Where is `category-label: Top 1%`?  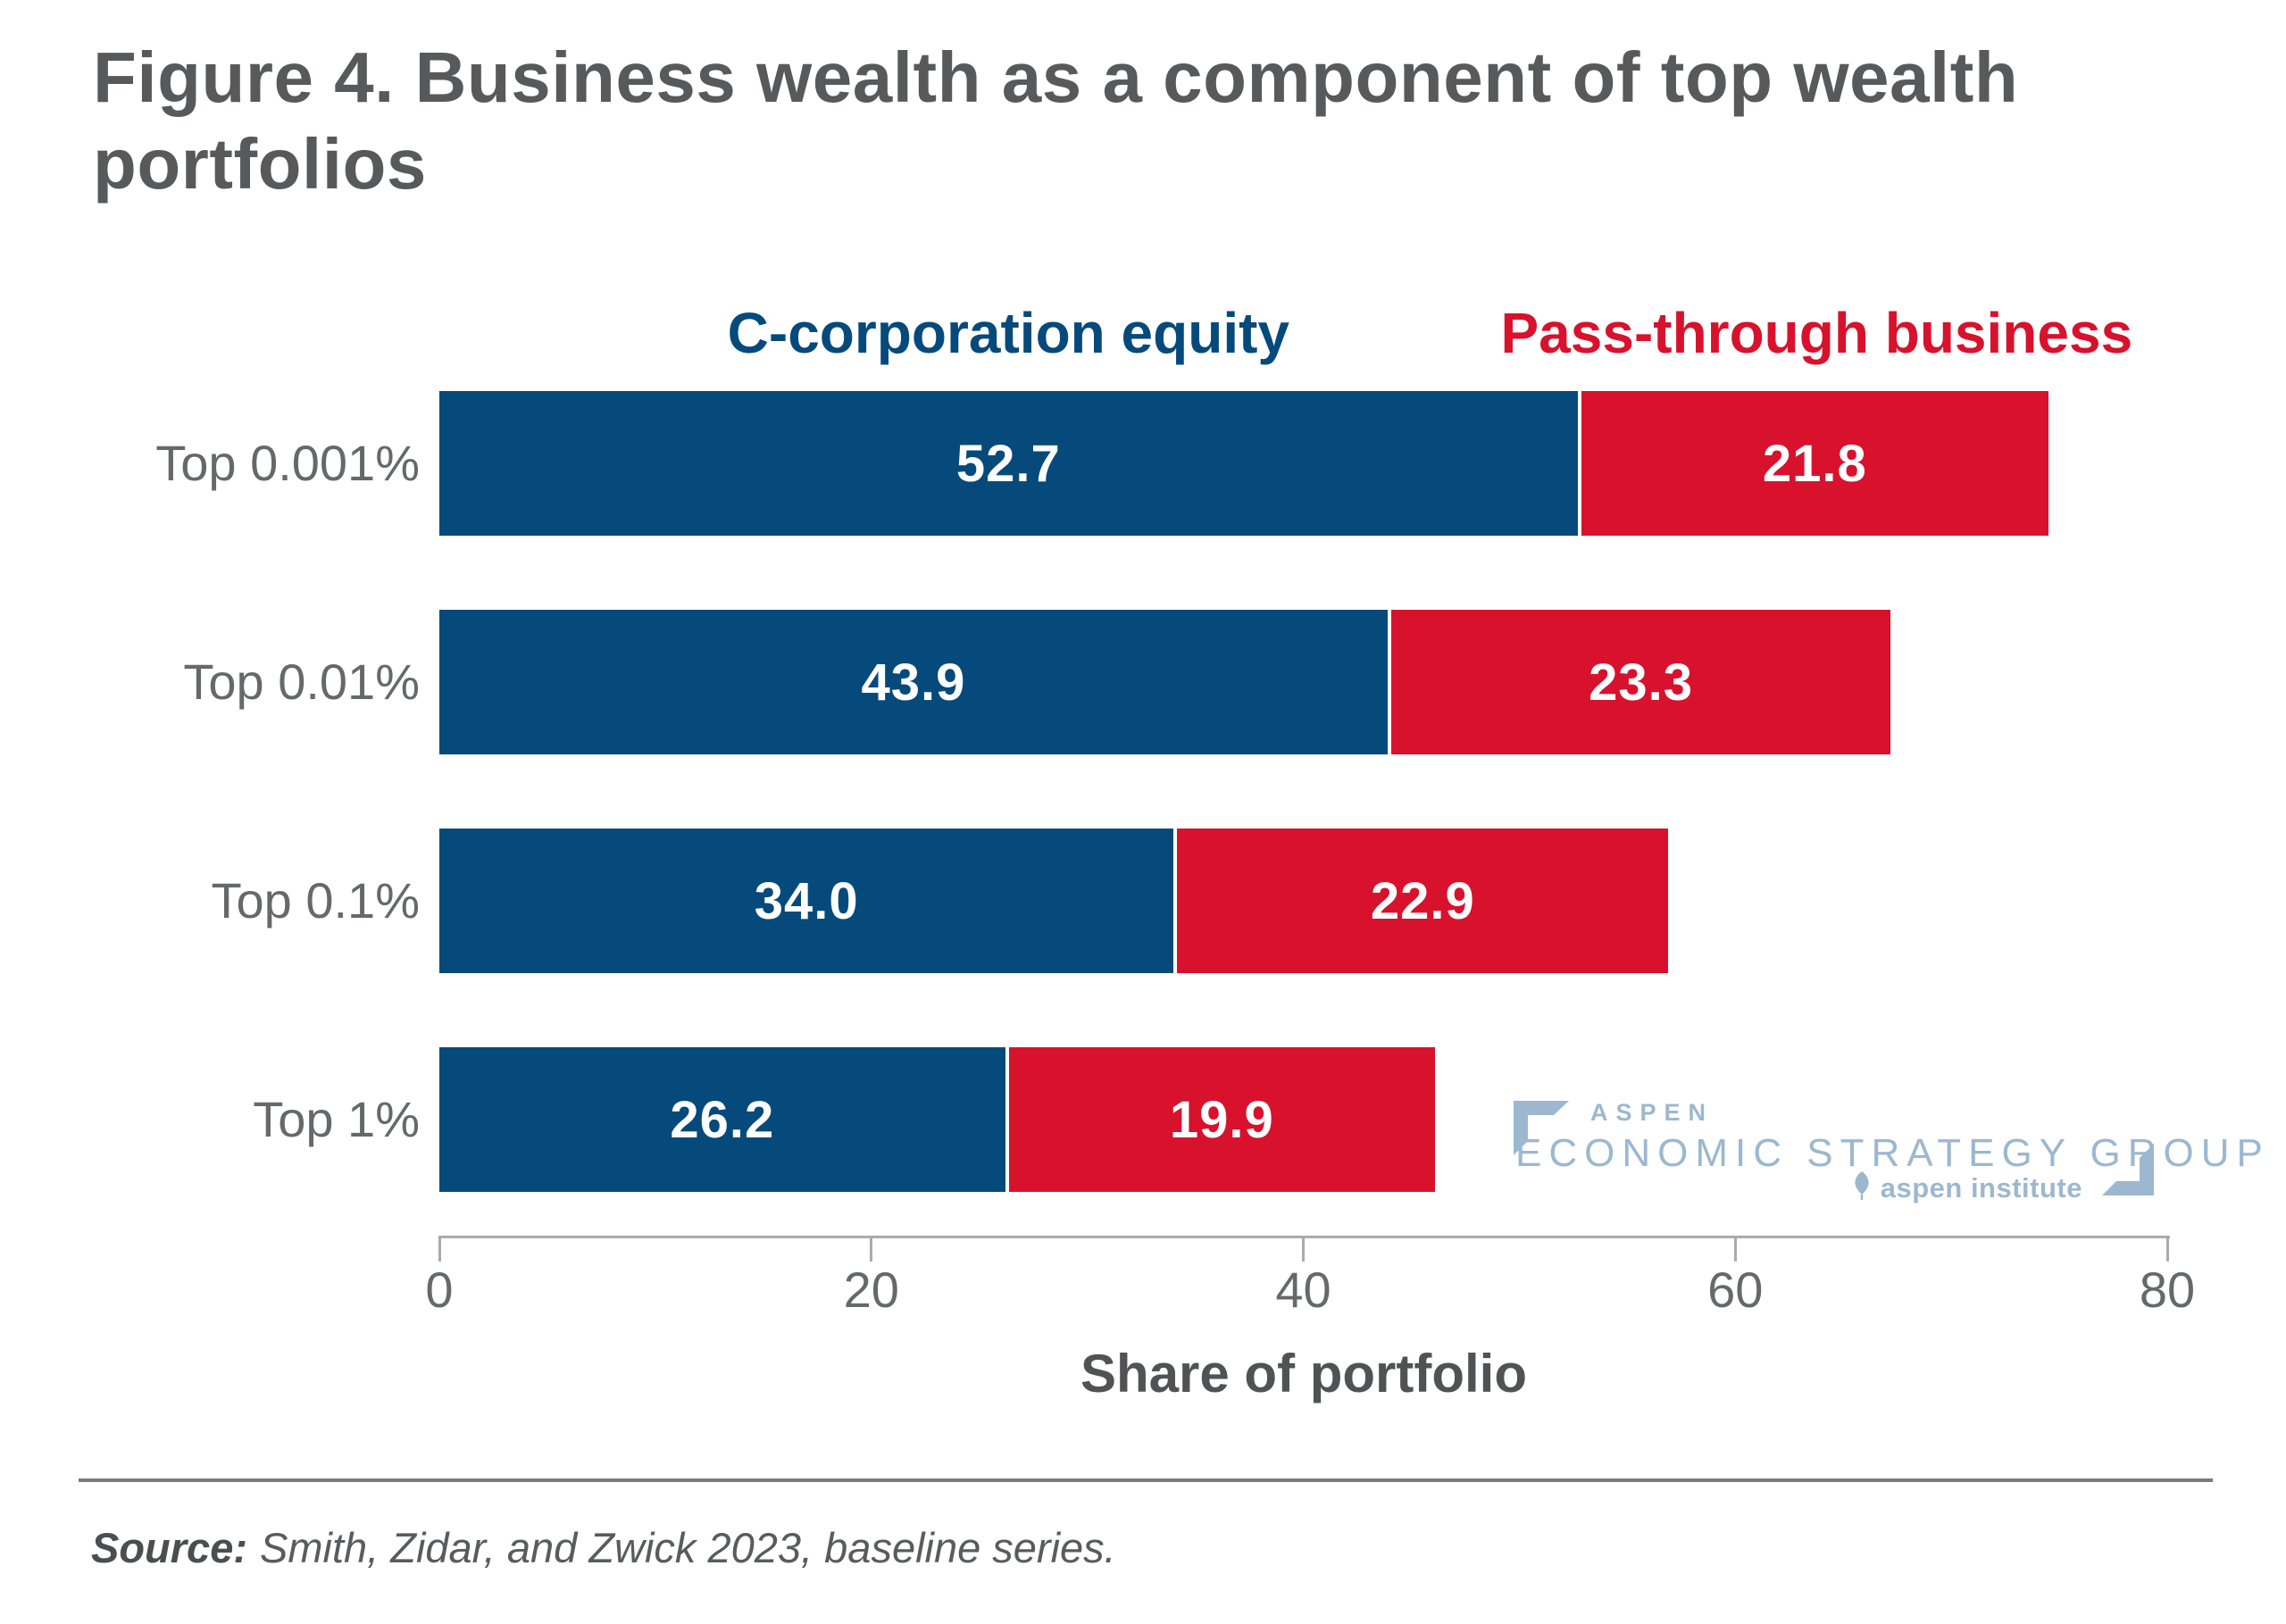
category-label: Top 1% is located at coordinates (336, 1119).